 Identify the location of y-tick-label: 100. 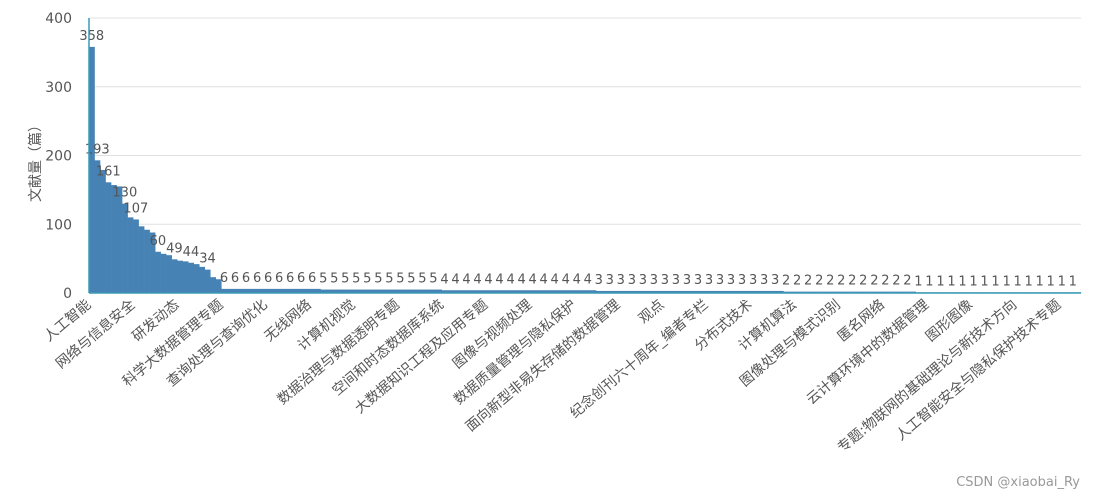
(58, 225).